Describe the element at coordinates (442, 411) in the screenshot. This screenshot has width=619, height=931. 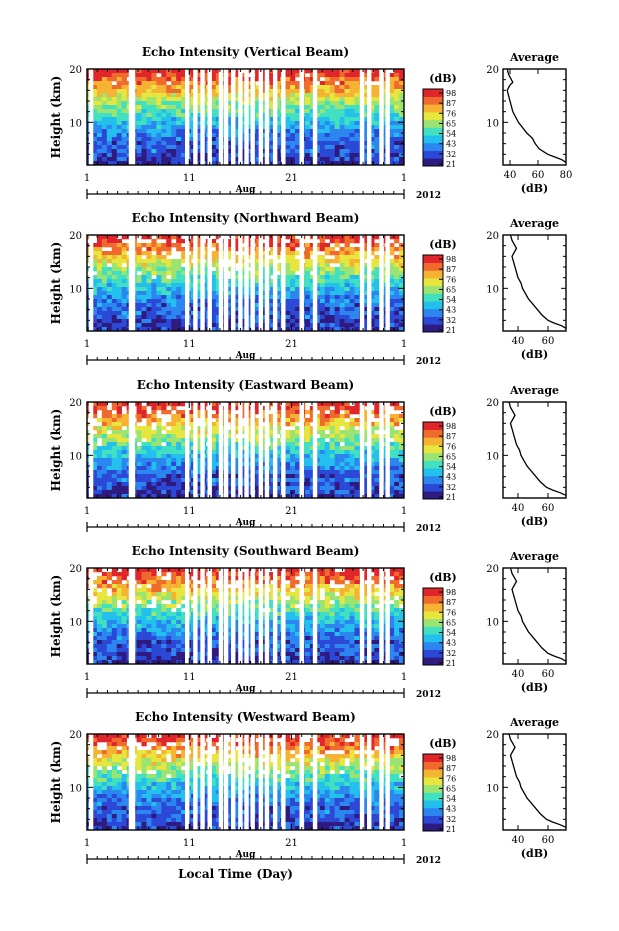
I see `colorbar-label: (dB)` at that location.